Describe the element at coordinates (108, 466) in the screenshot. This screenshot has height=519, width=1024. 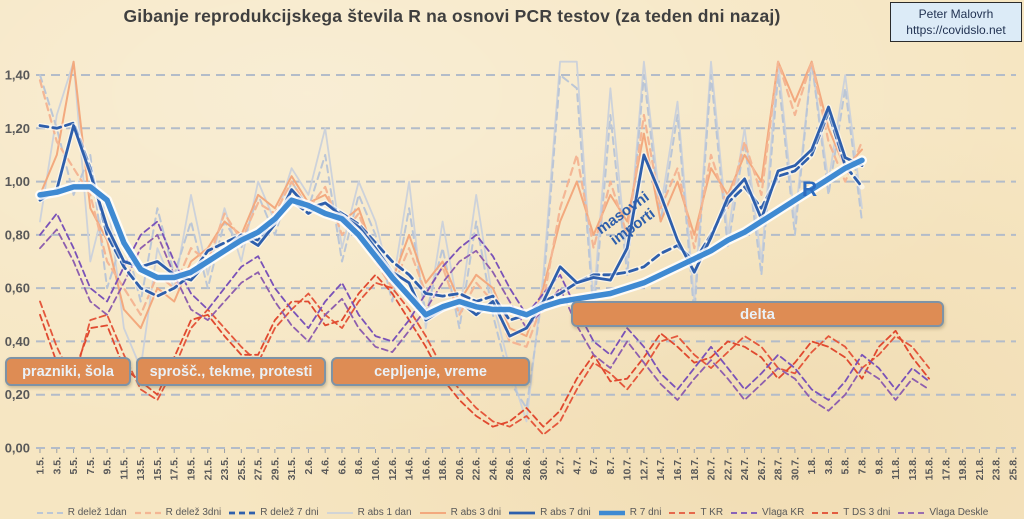
I see `x-tick-label: 9.5.` at that location.